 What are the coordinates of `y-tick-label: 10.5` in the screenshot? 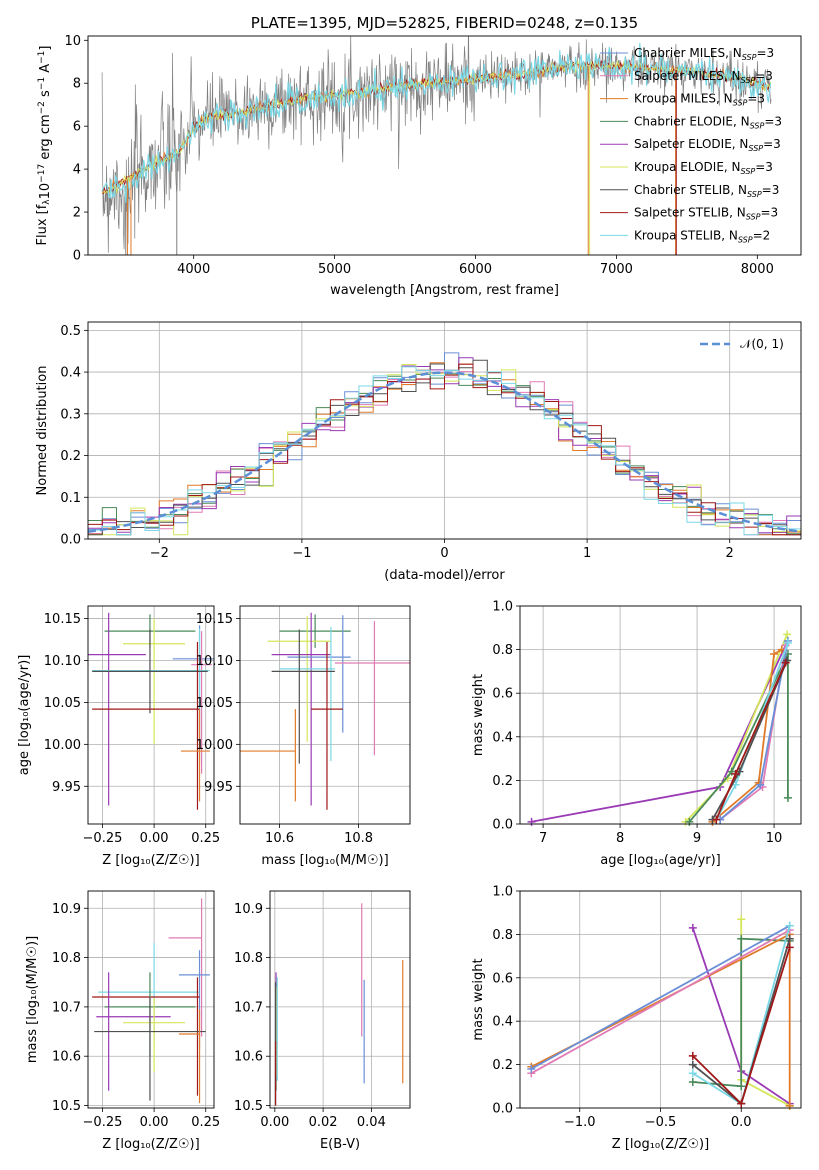 It's located at (66, 1106).